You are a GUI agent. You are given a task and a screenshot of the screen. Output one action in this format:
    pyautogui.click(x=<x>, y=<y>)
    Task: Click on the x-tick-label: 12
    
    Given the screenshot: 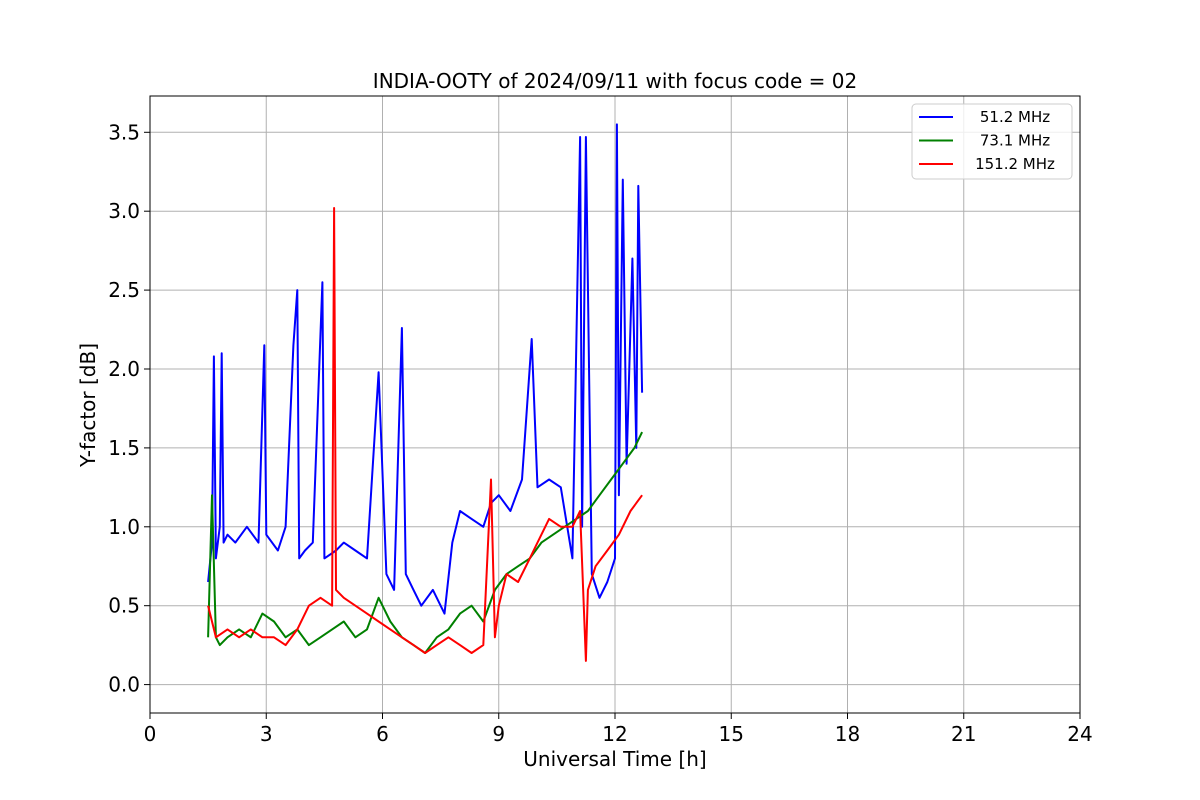 What is the action you would take?
    pyautogui.click(x=614, y=734)
    